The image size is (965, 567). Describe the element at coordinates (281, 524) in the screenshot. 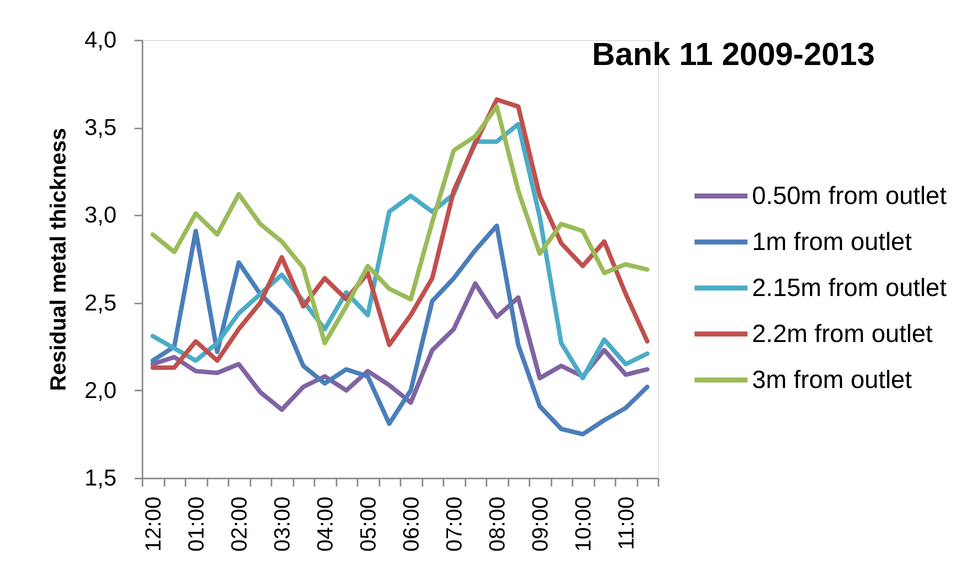

I see `x-tick-label: 03:00` at that location.